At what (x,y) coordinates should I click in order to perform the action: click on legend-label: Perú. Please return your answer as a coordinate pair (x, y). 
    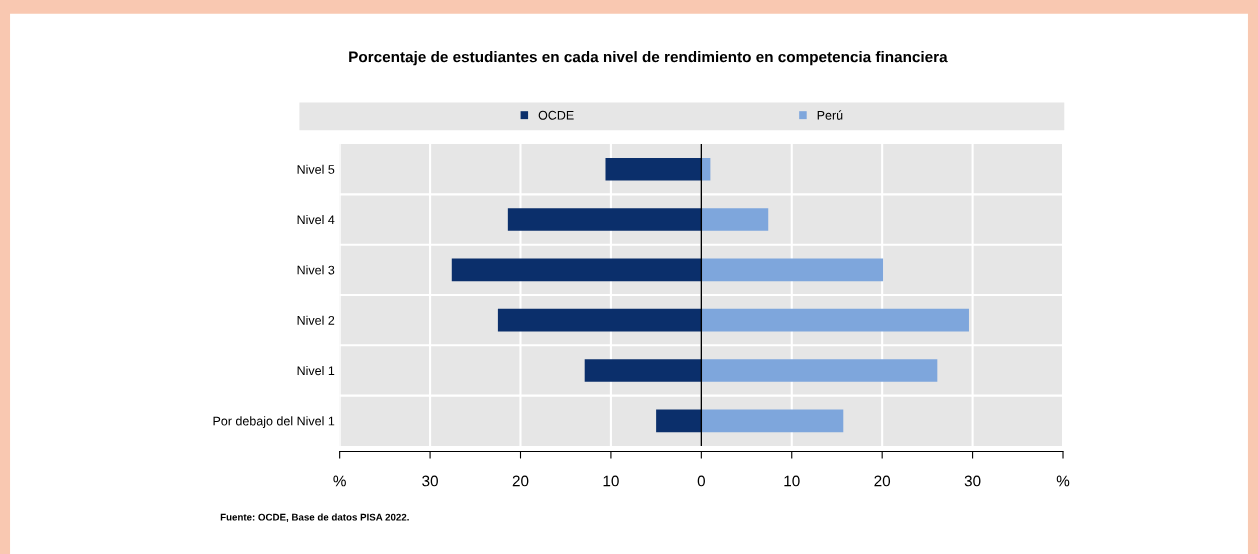
    Looking at the image, I should click on (830, 115).